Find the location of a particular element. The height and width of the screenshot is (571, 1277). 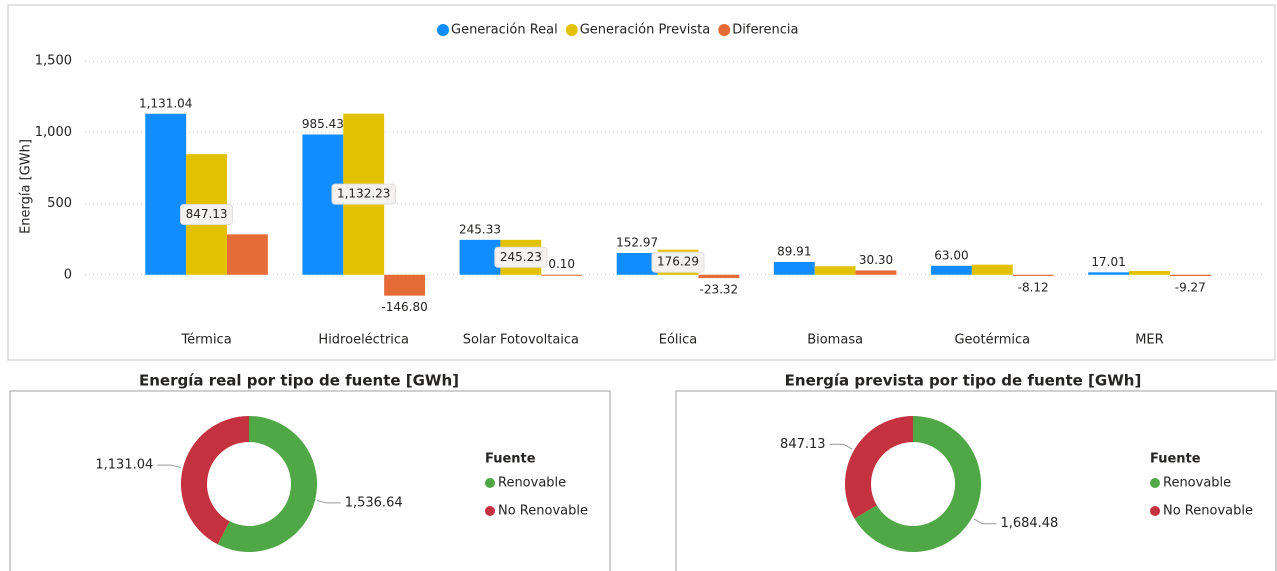

data-label: 1,132.23 is located at coordinates (363, 194).